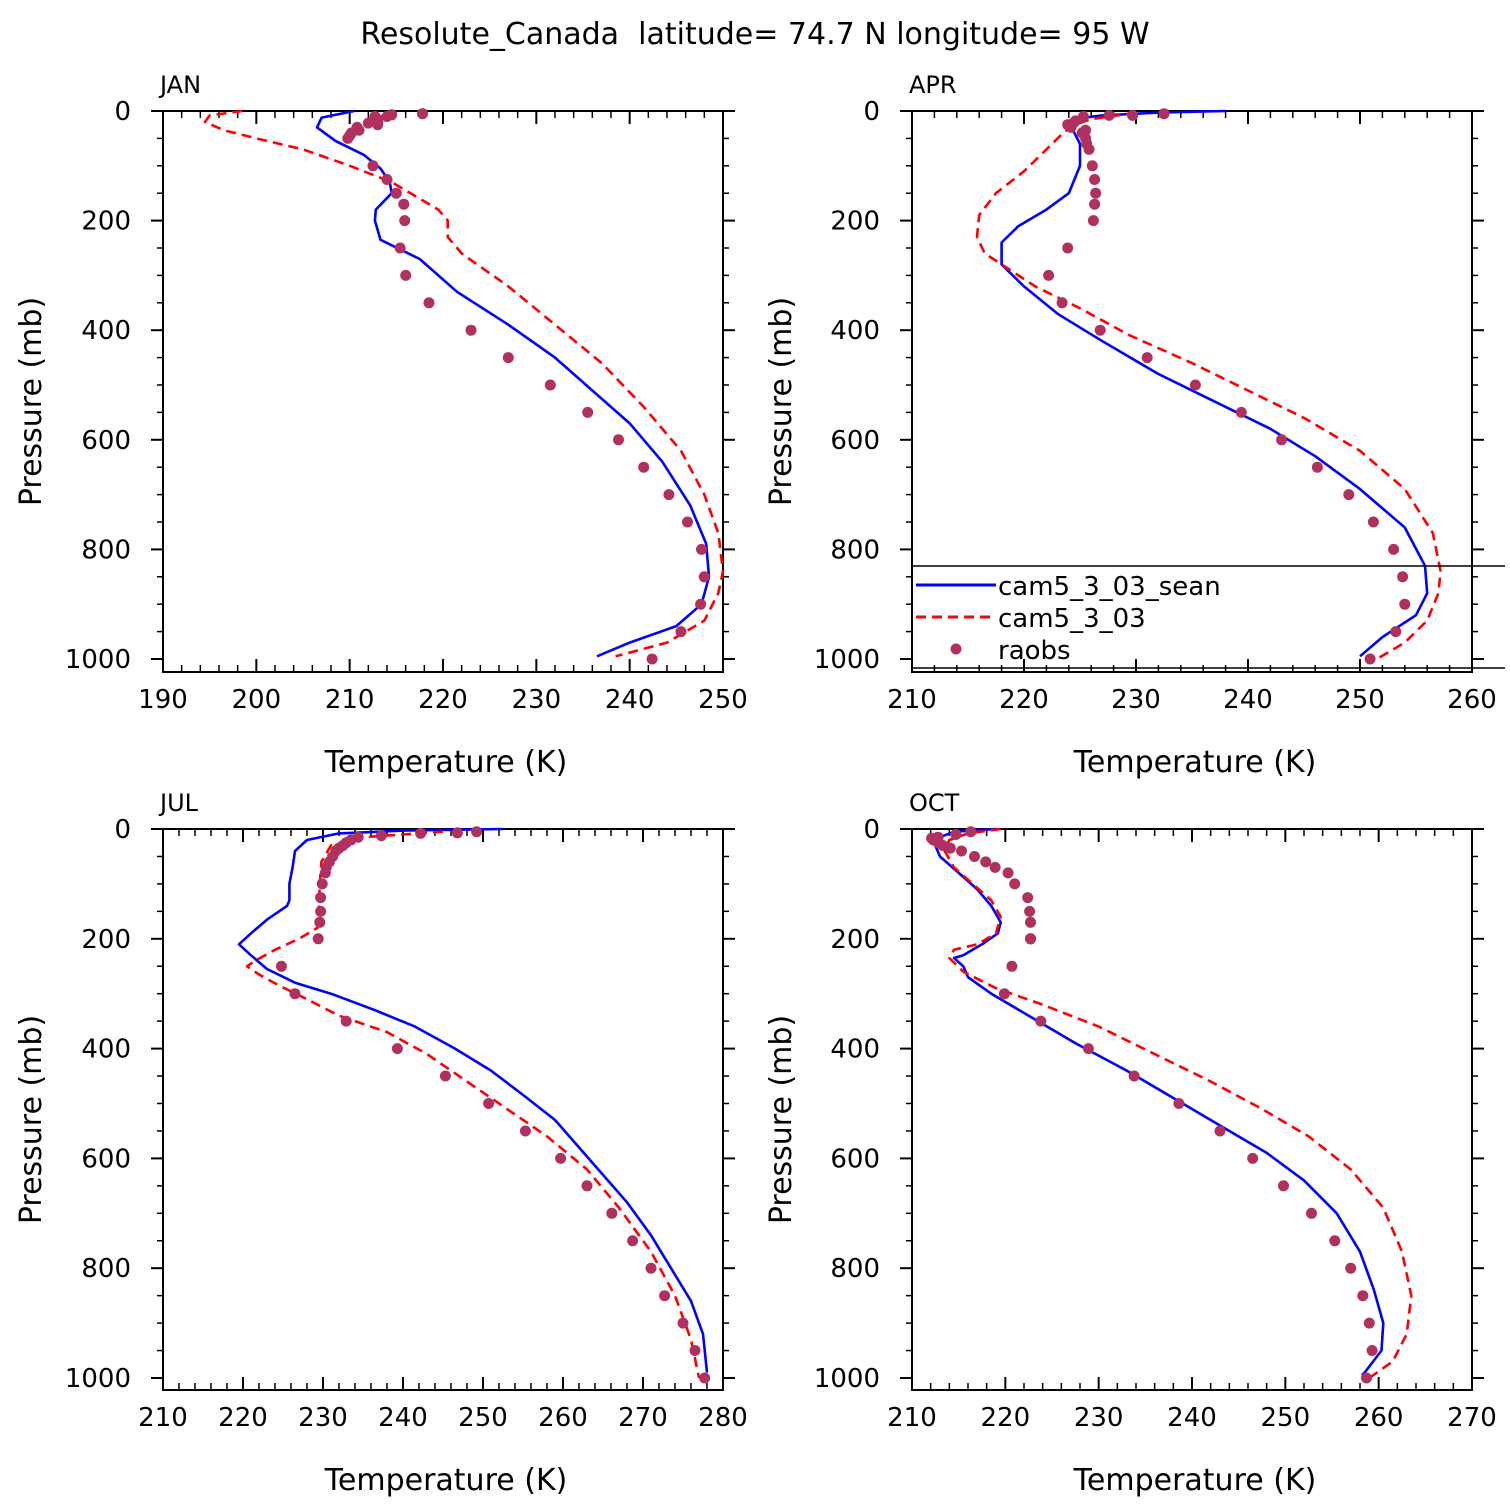 The image size is (1510, 1510). I want to click on panel-label: JAN, so click(179, 85).